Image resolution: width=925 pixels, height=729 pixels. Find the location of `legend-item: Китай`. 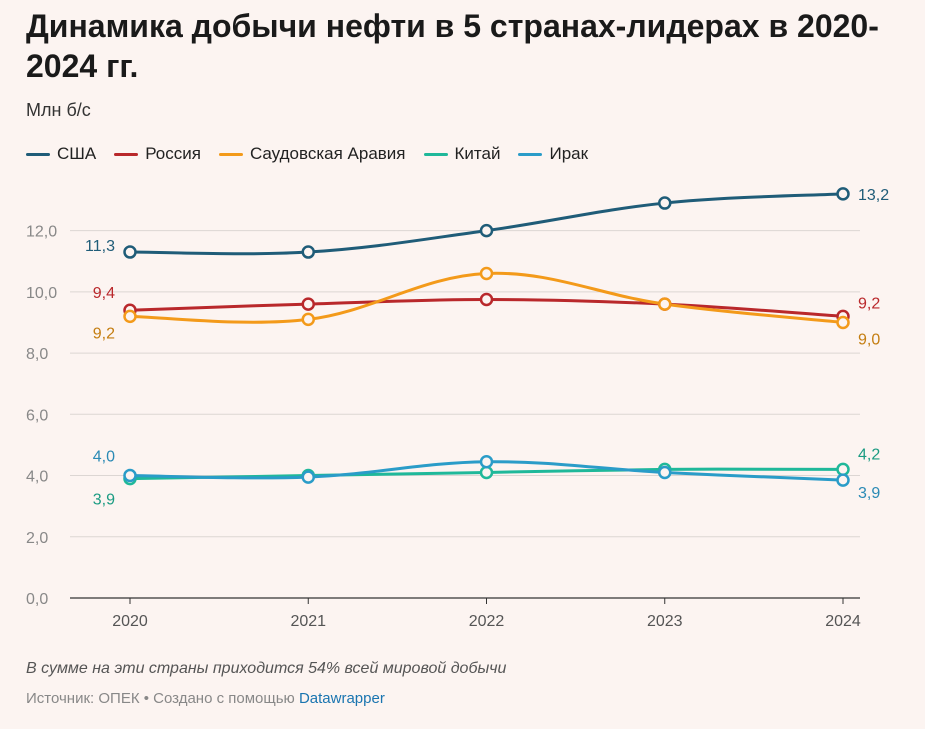

legend-item: Китай is located at coordinates (462, 154).